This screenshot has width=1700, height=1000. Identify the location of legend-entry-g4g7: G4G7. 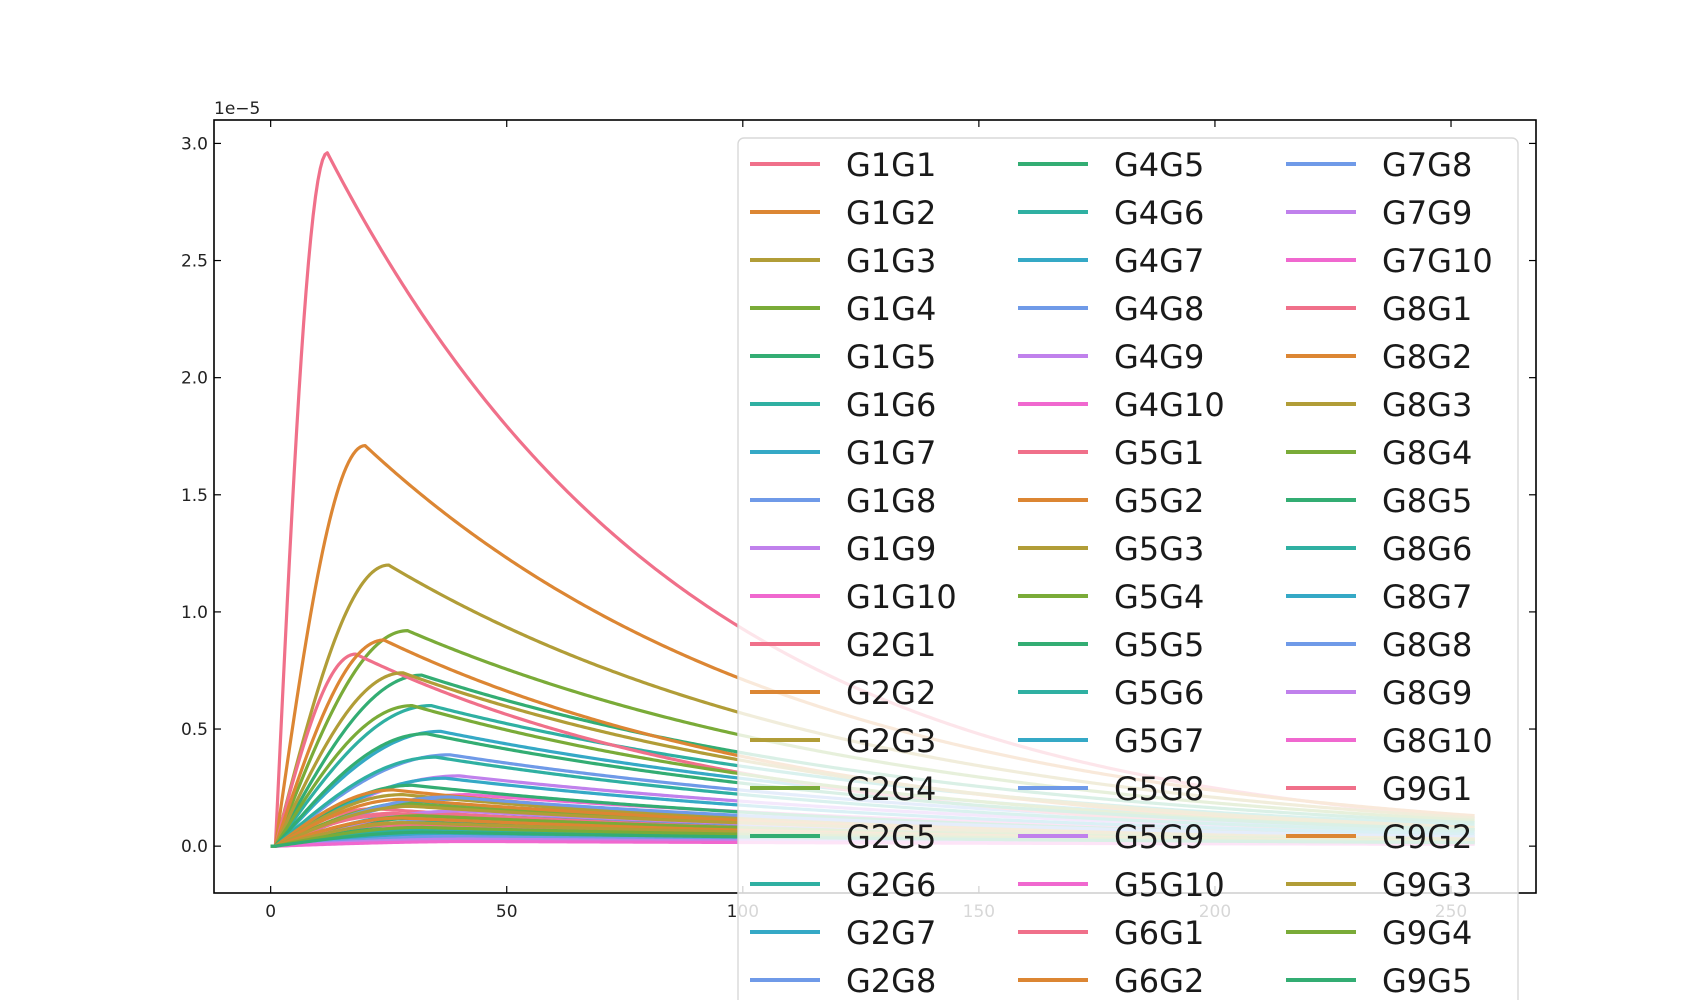
(1159, 261).